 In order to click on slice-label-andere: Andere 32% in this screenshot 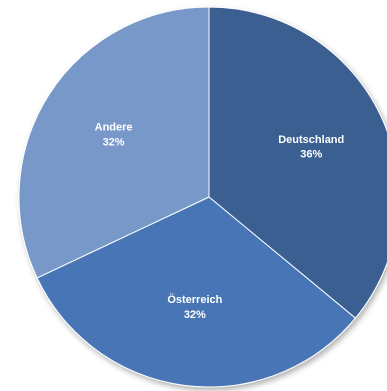, I will do `click(114, 134)`.